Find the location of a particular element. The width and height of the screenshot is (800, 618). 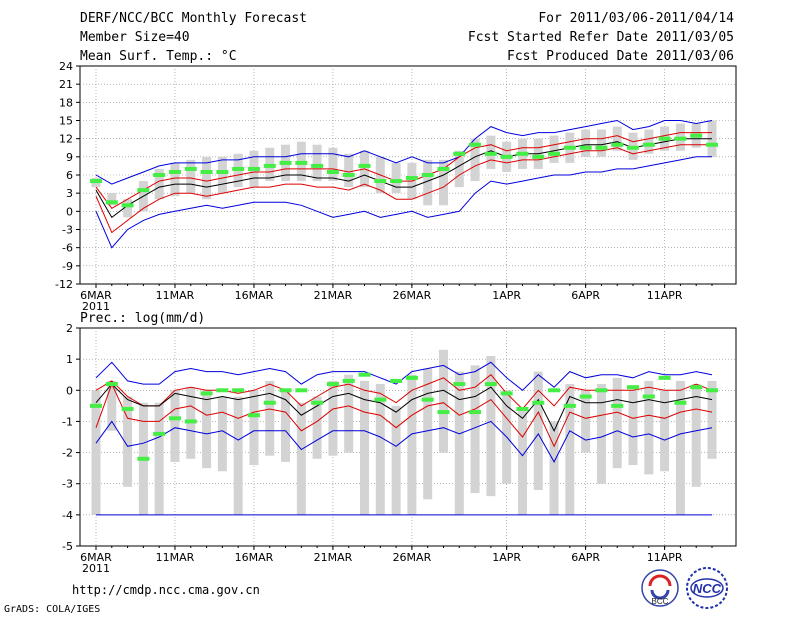

ncc-logo-icon: NCC is located at coordinates (707, 588).